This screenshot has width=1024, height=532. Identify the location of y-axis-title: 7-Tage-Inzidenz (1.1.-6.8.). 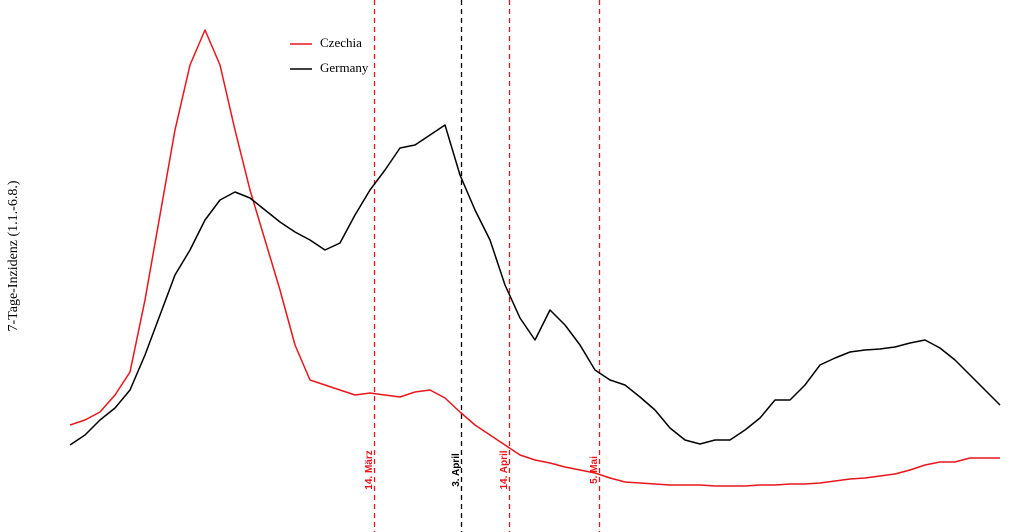
(13, 255).